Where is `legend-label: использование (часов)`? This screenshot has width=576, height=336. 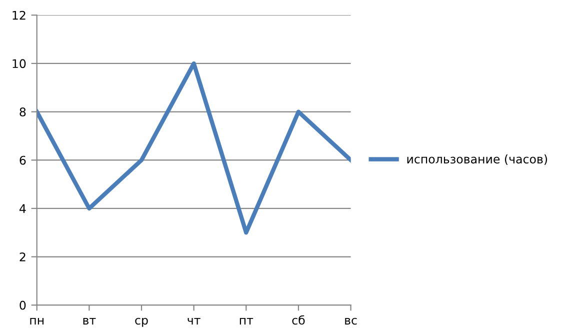 legend-label: использование (часов) is located at coordinates (477, 159).